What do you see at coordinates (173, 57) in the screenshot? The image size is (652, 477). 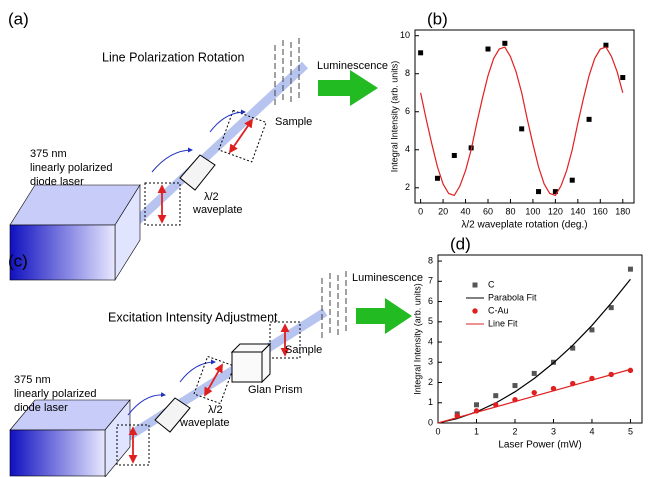 I see `setup-title: Line Polarization Rotation` at bounding box center [173, 57].